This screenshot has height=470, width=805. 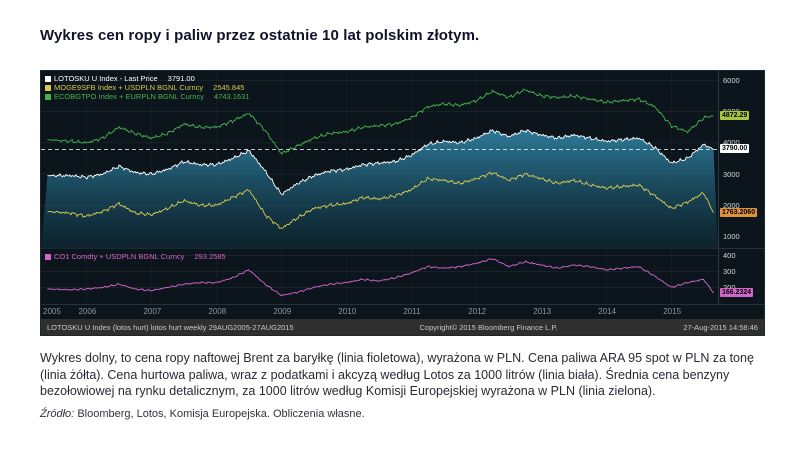 I want to click on sub-y-axis: 200 300 400 166.2324, so click(x=741, y=276).